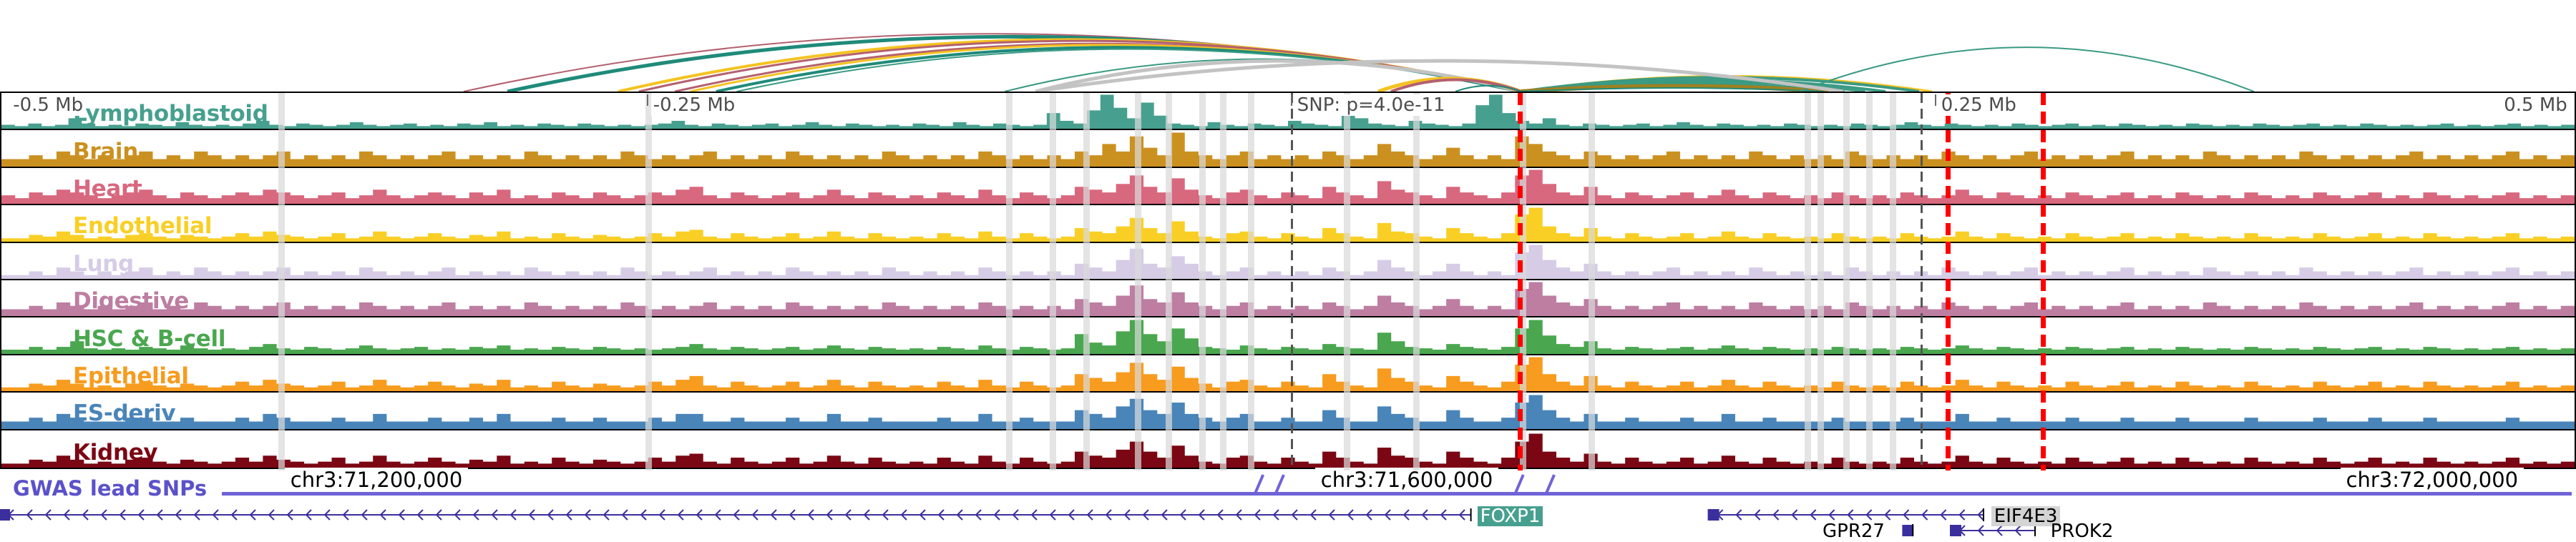 The width and height of the screenshot is (2576, 542). What do you see at coordinates (1854, 531) in the screenshot?
I see `gene-label-gpr27: GPR27` at bounding box center [1854, 531].